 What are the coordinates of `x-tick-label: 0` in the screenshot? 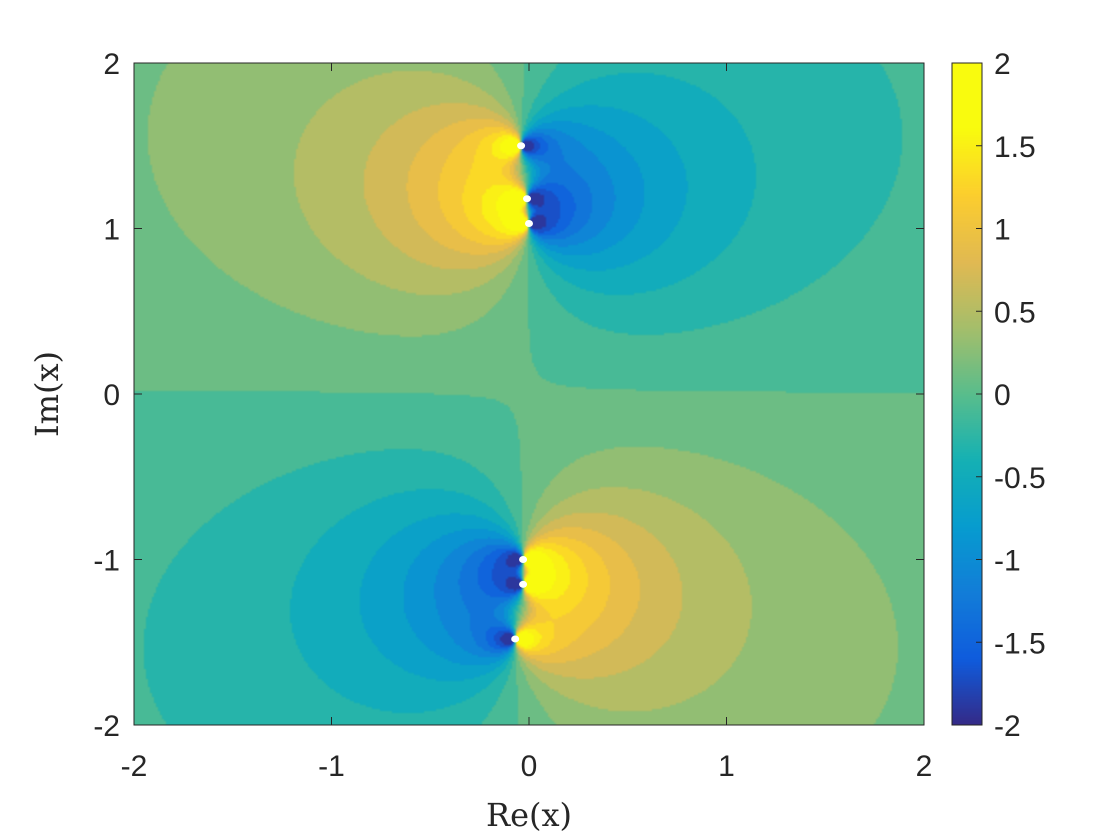 It's located at (529, 766).